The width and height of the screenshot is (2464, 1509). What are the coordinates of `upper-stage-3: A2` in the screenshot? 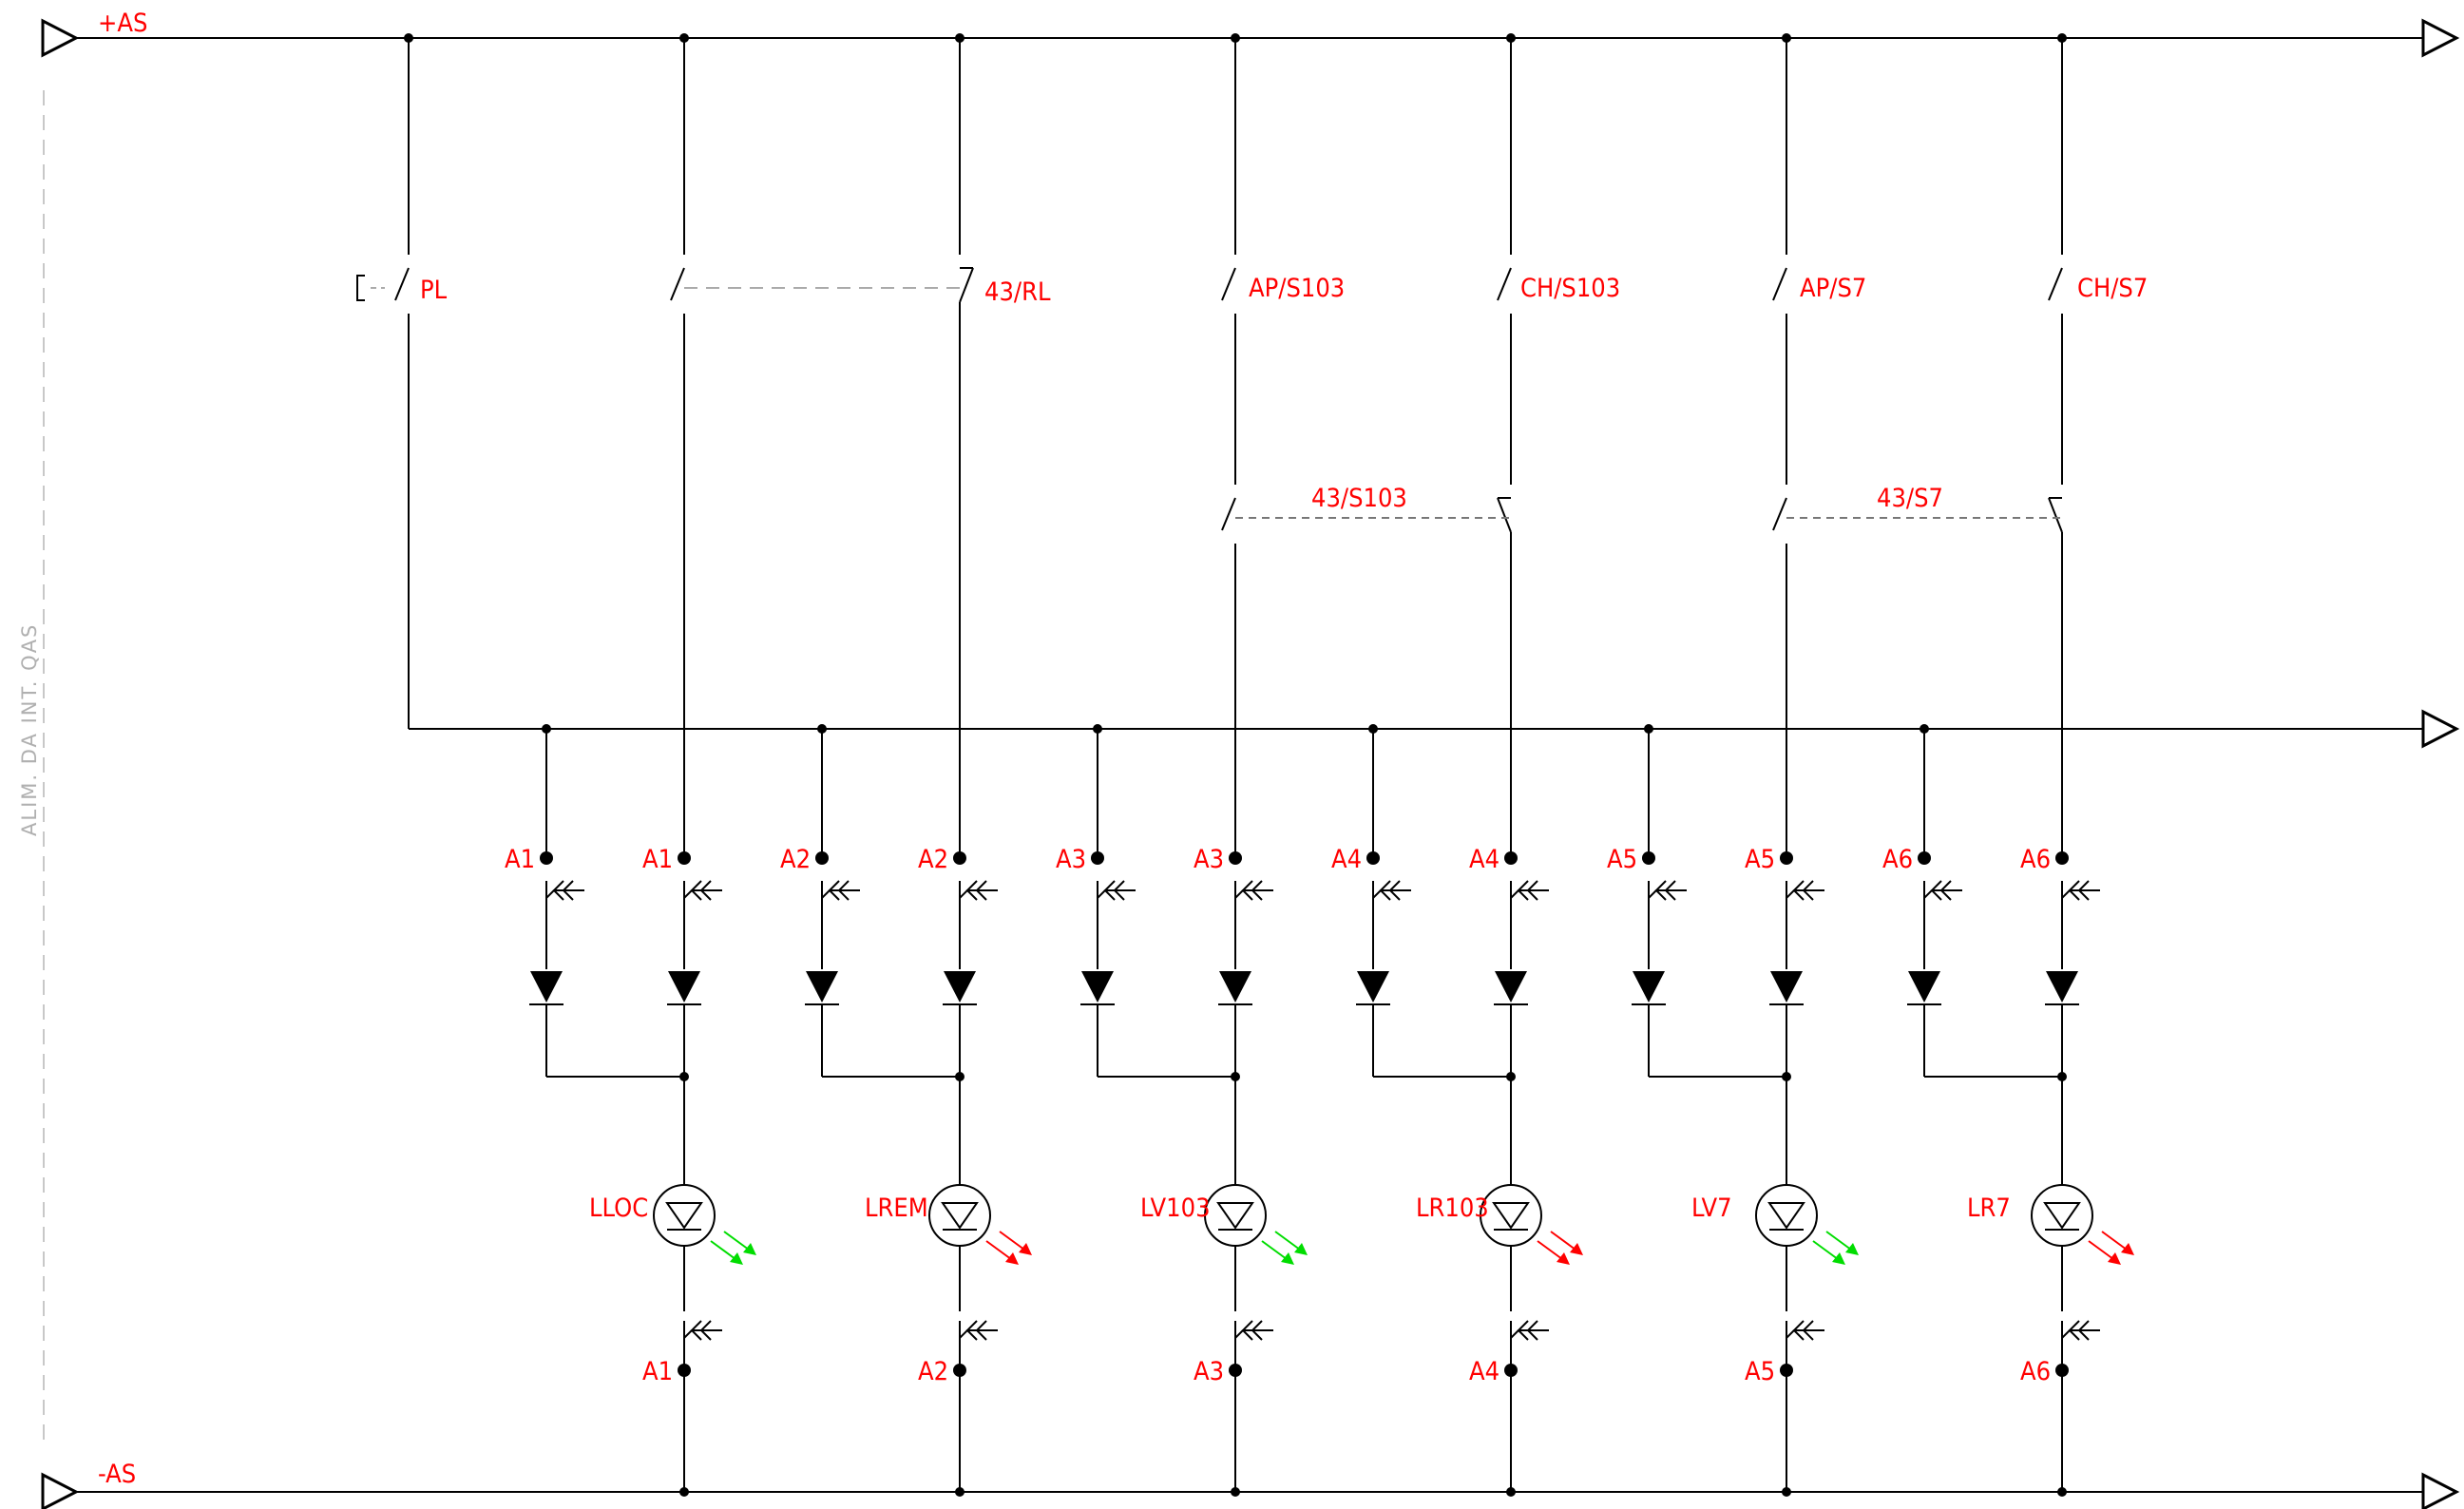 It's located at (820, 961).